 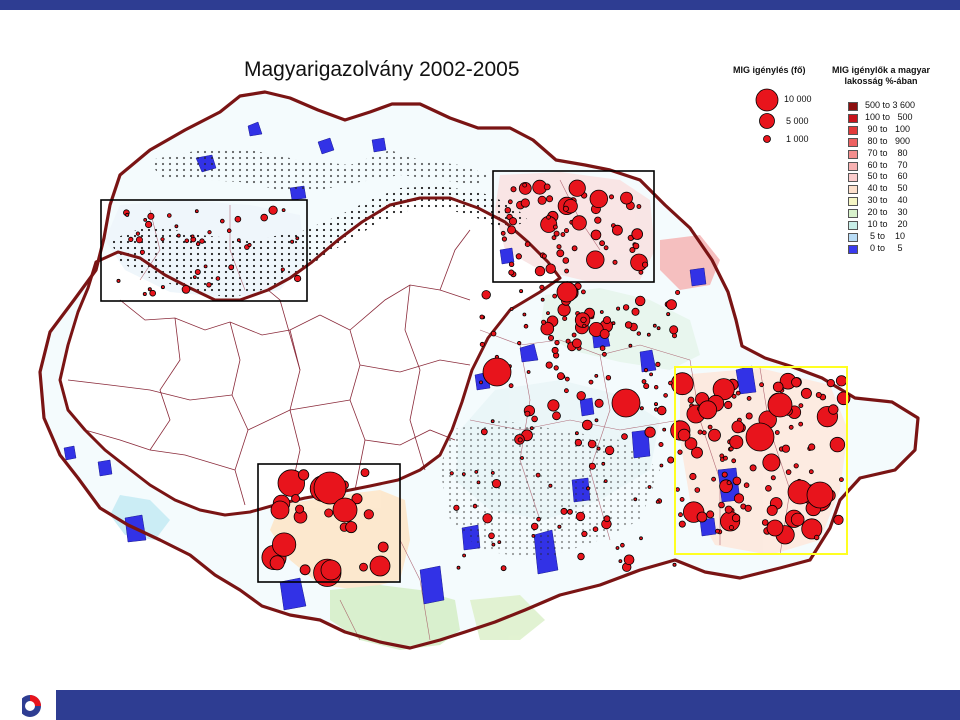 What do you see at coordinates (885, 235) in the screenshot?
I see `legend-class-label: 5 to 10` at bounding box center [885, 235].